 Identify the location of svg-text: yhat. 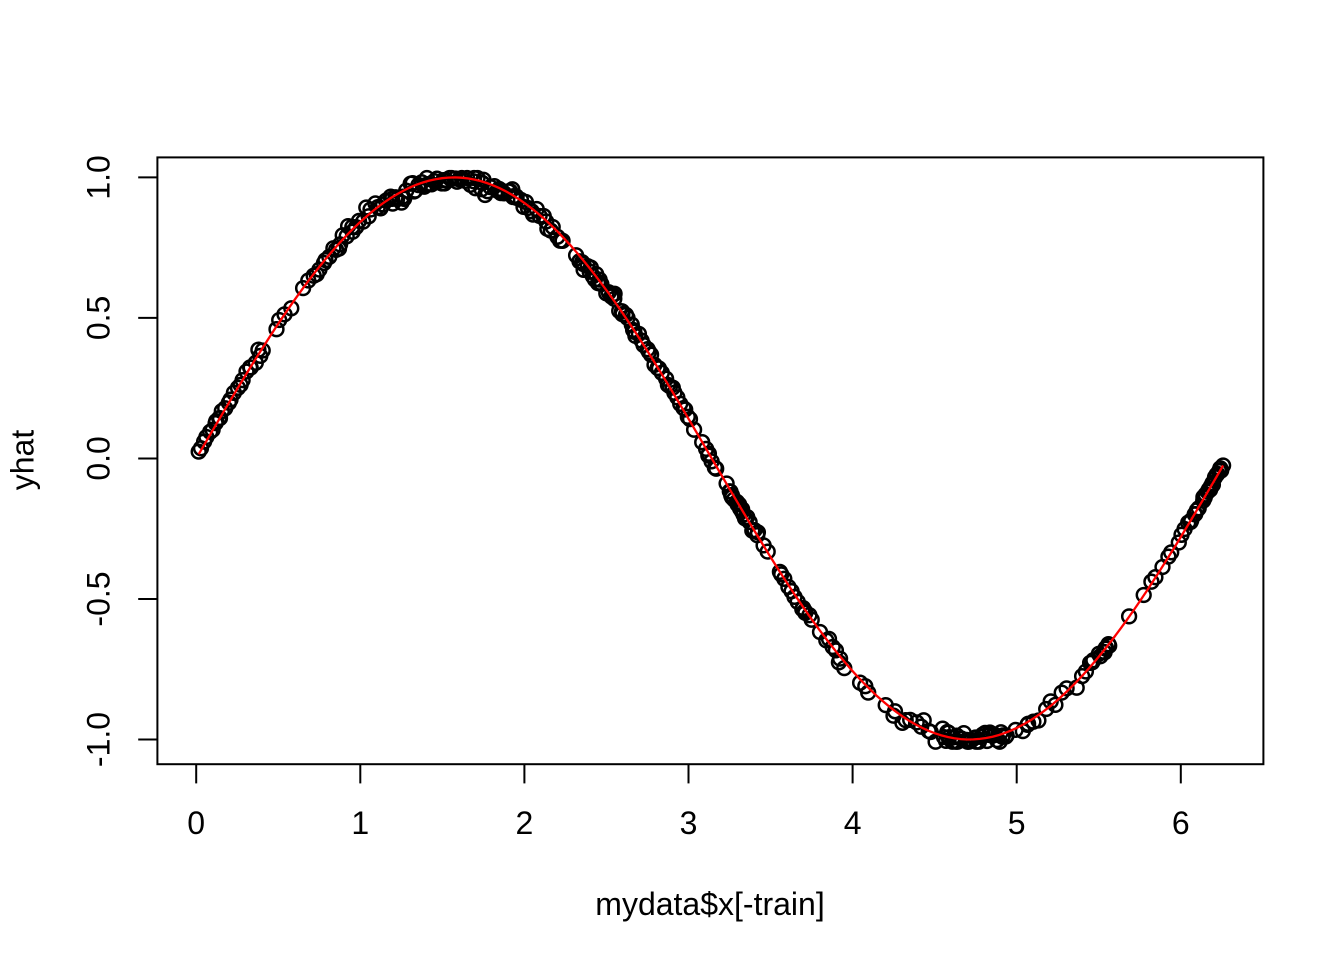
(23, 460).